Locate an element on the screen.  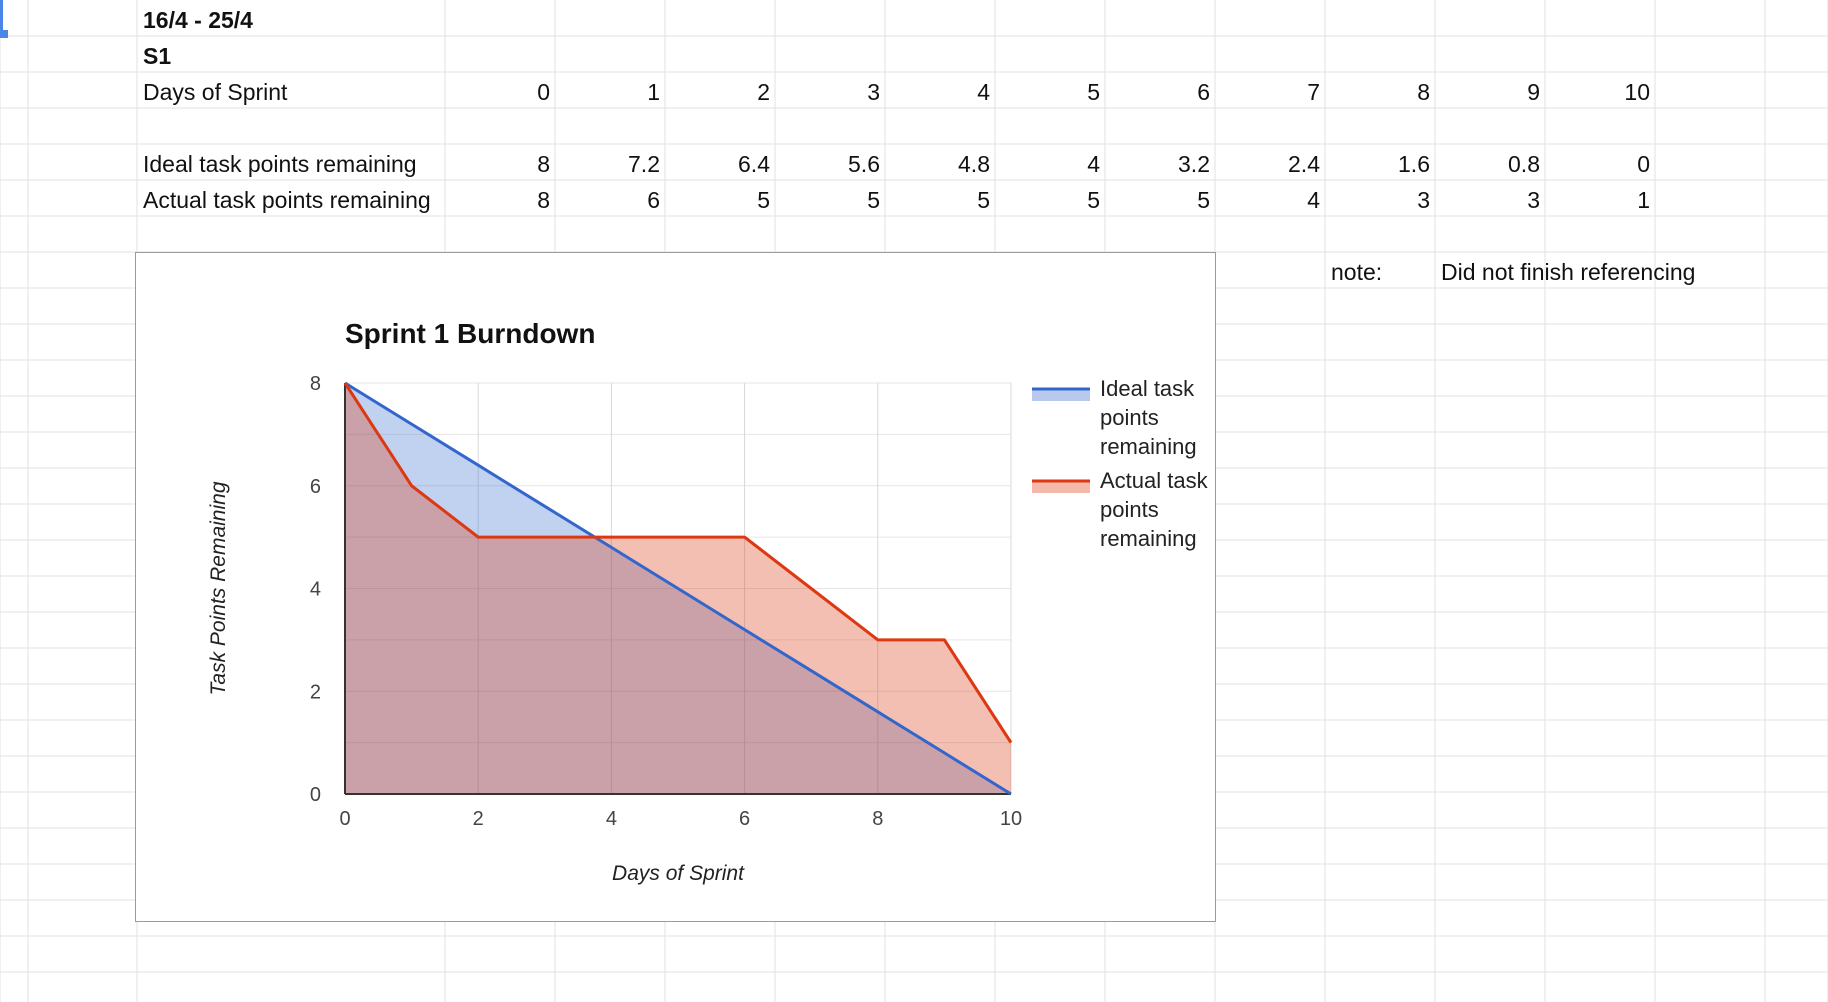
y-tick-label: 6 is located at coordinates (315, 487).